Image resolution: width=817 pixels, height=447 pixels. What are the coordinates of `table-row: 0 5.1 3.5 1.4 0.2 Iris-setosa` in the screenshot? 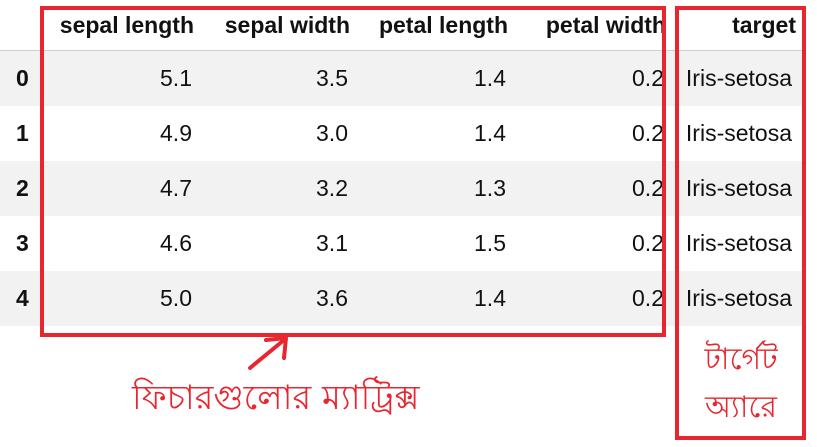 It's located at (401, 78).